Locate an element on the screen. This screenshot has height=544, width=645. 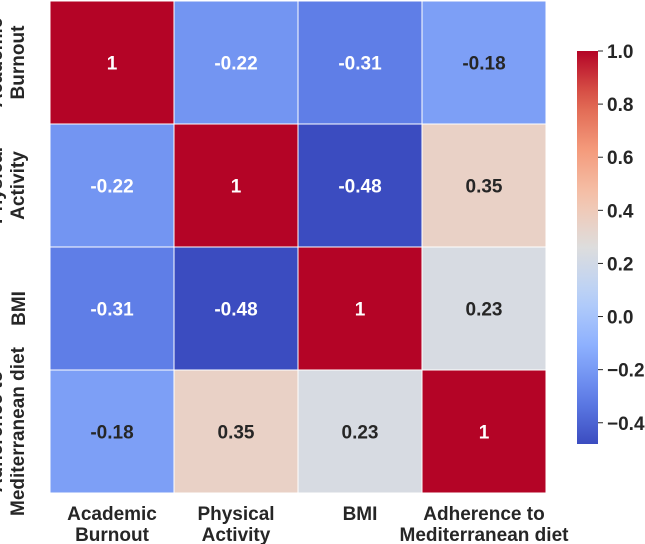
x-tick-label: Physical Activity is located at coordinates (235, 524).